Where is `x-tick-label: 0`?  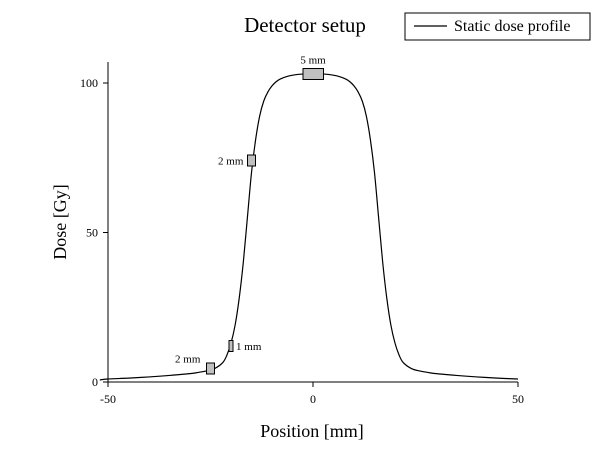 x-tick-label: 0 is located at coordinates (313, 399).